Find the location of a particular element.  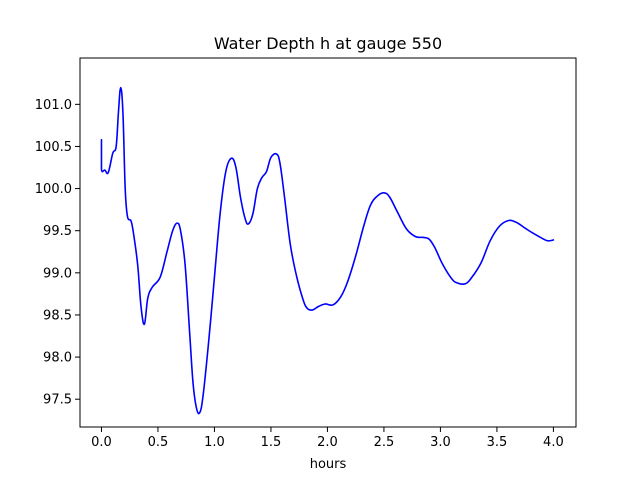

chart-title: Water Depth h at gauge 550 is located at coordinates (328, 43).